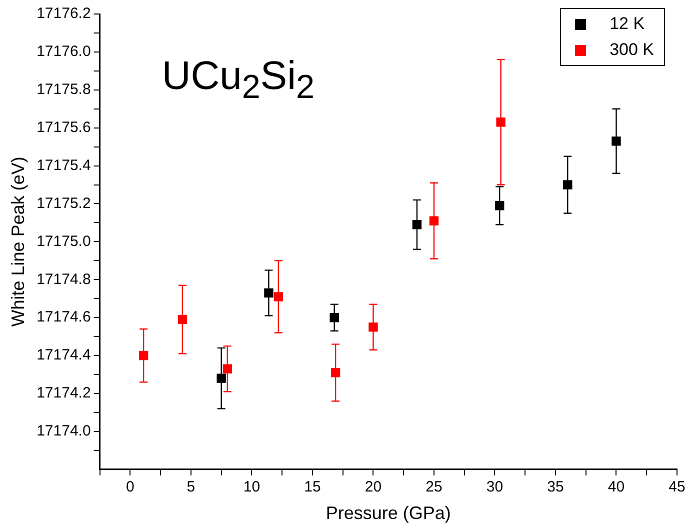  I want to click on y-tick-label: 17175.4, so click(63, 165).